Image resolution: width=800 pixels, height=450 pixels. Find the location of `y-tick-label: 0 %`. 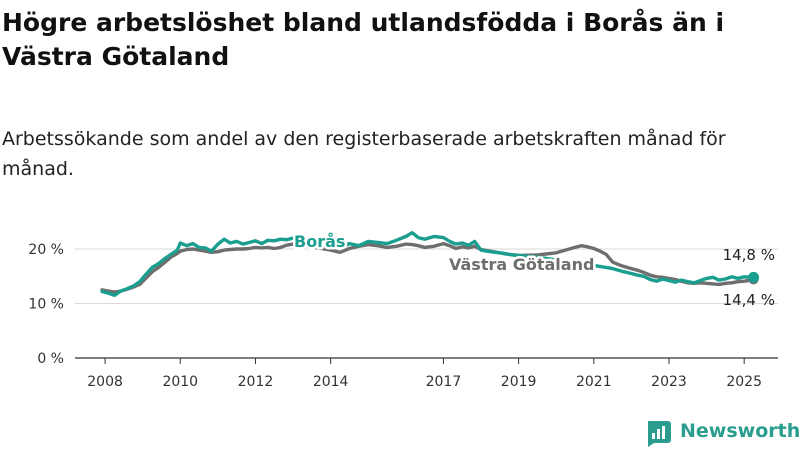

y-tick-label: 0 % is located at coordinates (50, 359).